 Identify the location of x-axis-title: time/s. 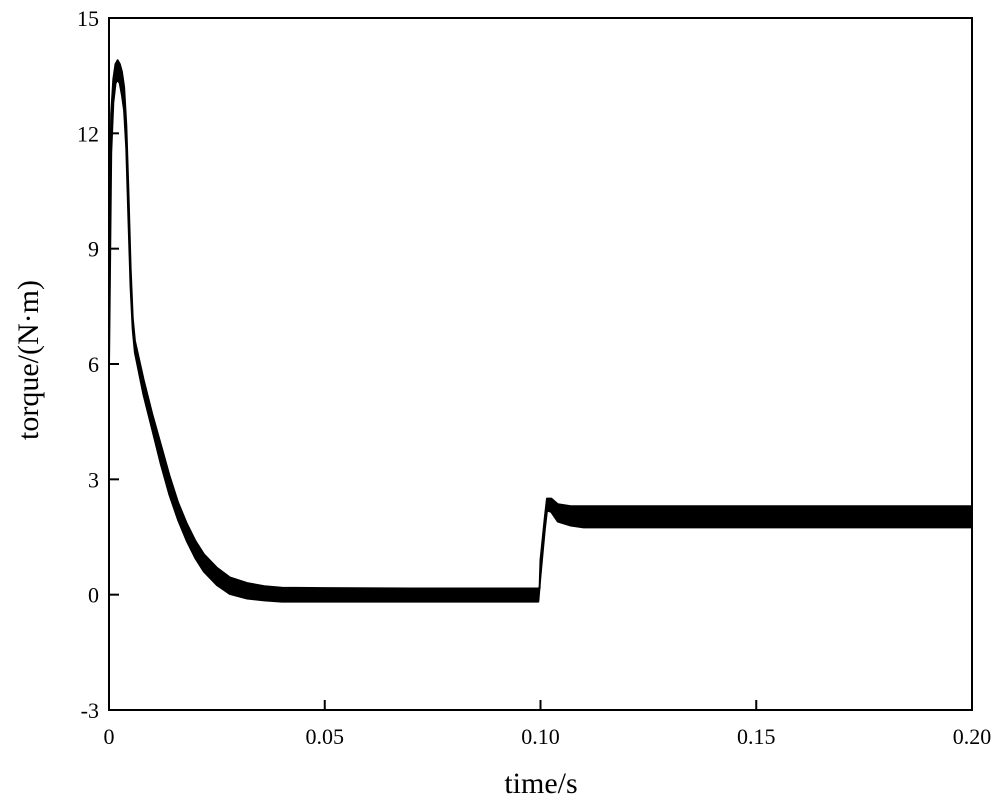
(540, 783).